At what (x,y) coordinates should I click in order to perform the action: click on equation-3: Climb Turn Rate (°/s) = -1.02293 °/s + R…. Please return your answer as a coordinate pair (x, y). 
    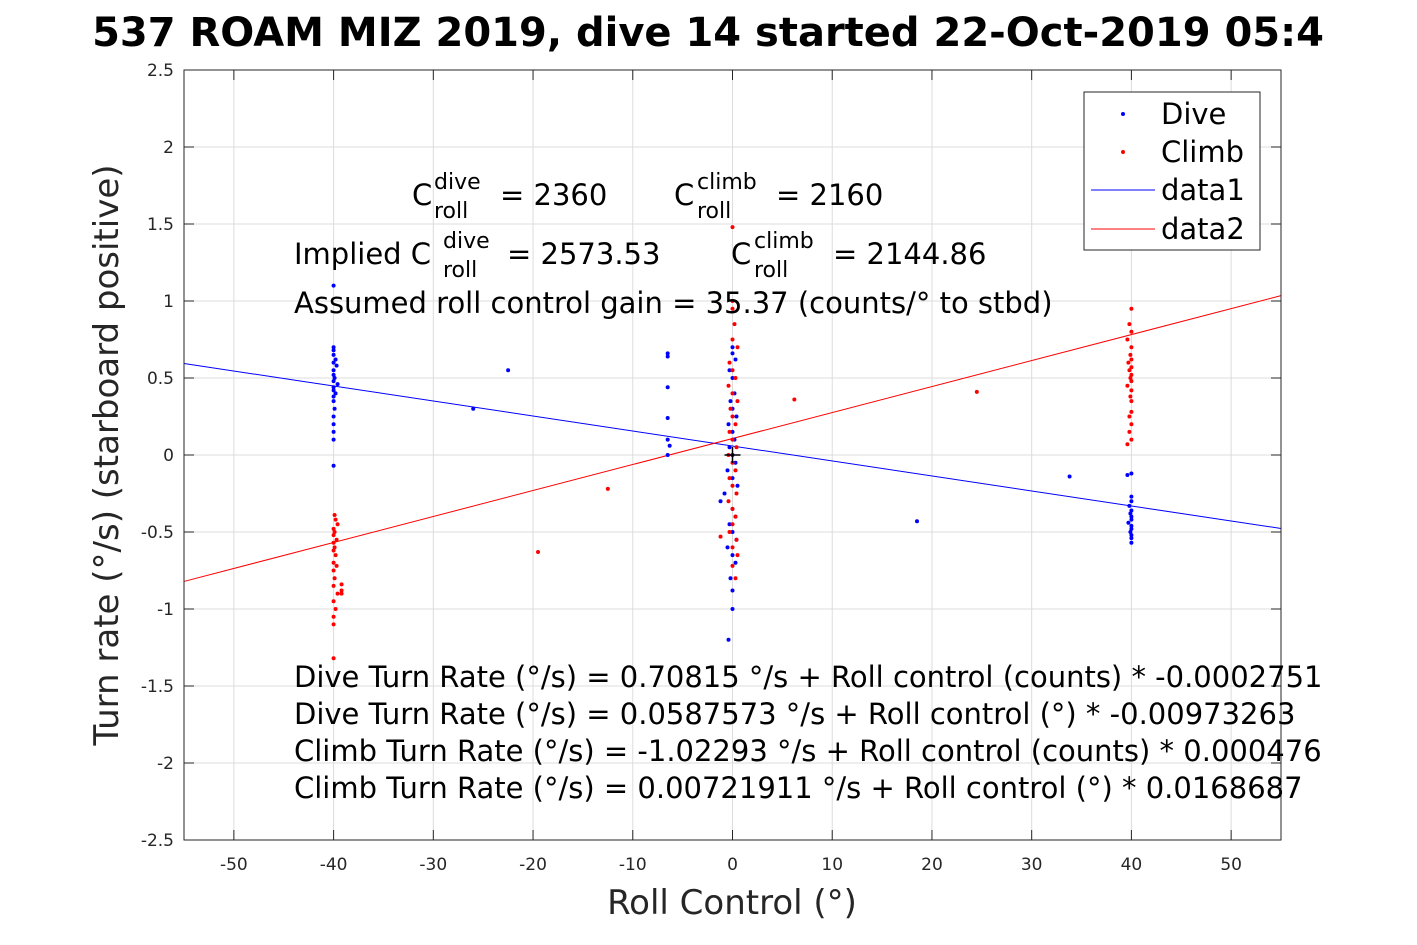
    Looking at the image, I should click on (808, 751).